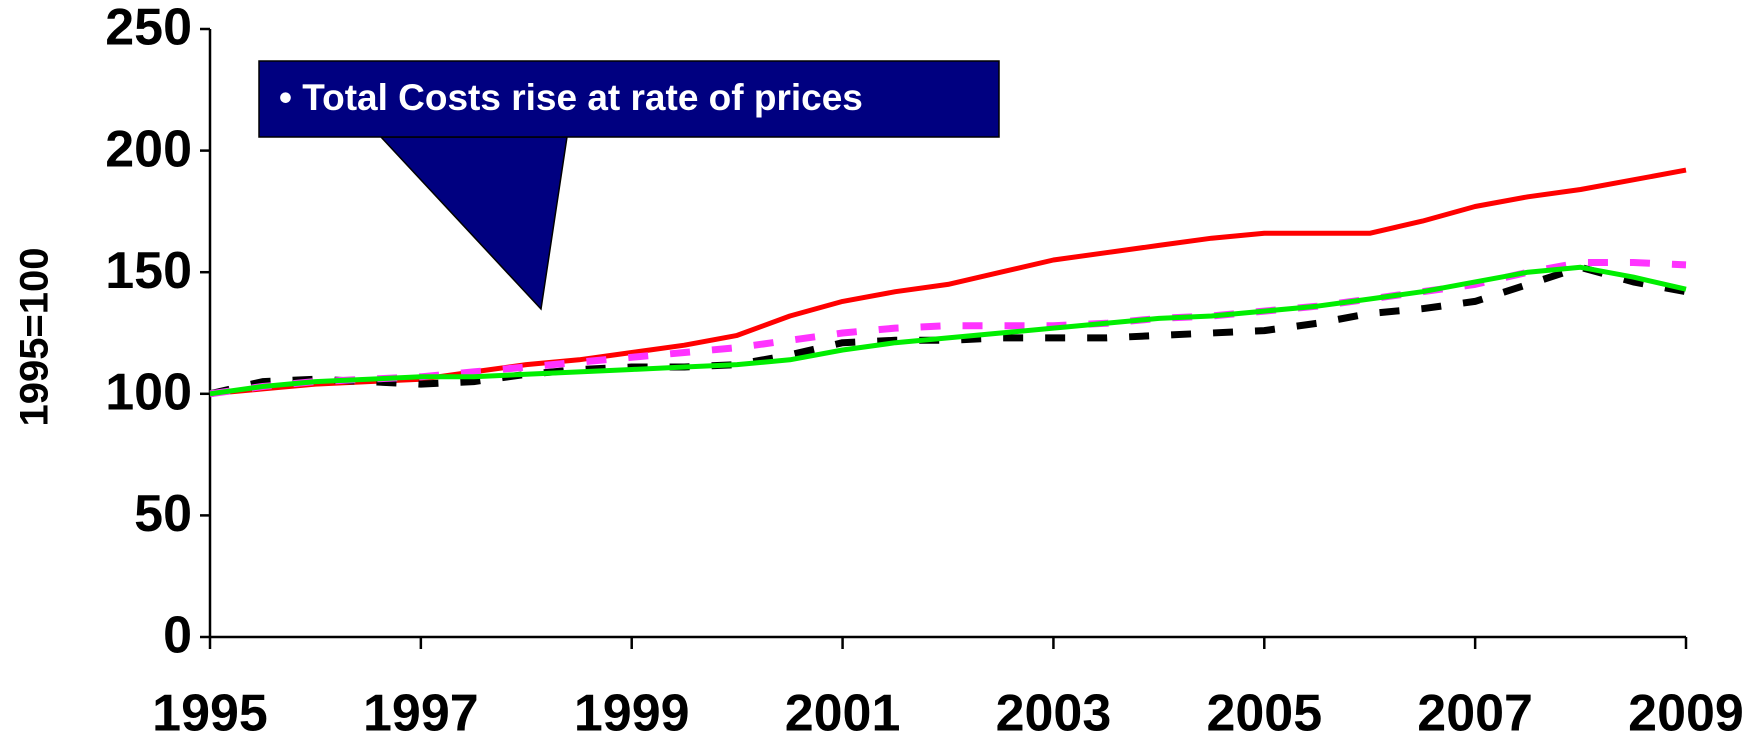 Image resolution: width=1760 pixels, height=744 pixels. What do you see at coordinates (148, 393) in the screenshot?
I see `y-tick-label: 100` at bounding box center [148, 393].